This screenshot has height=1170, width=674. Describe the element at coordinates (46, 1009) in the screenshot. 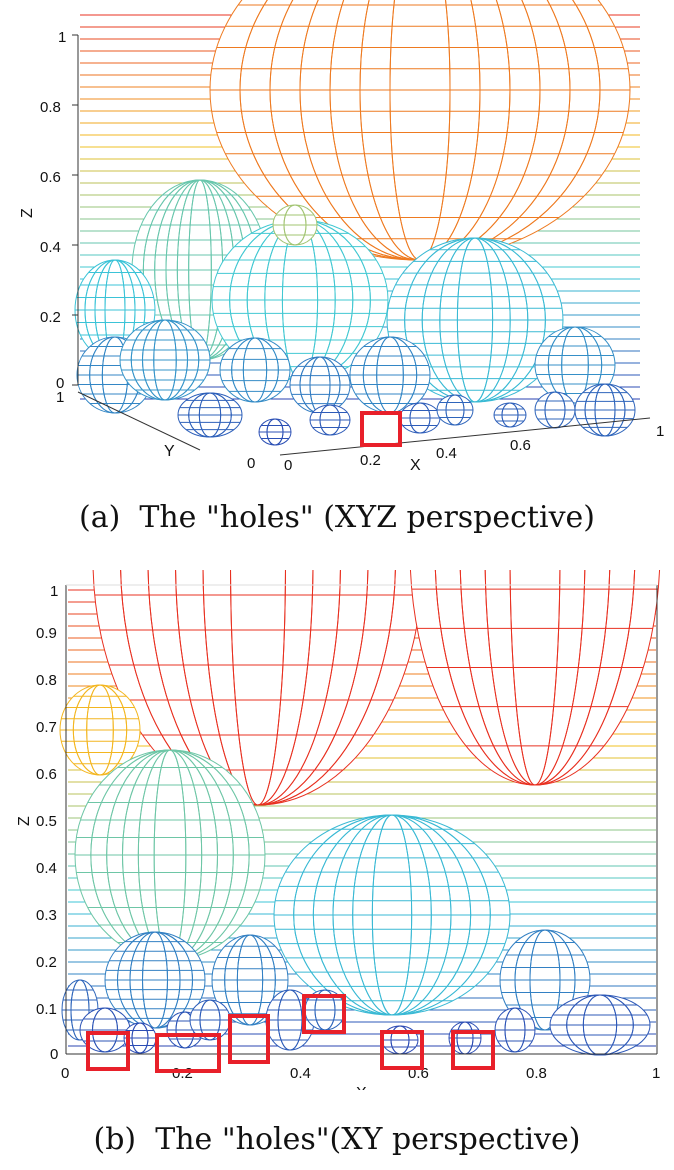

I see `z-tick-0.1: 0.1` at that location.